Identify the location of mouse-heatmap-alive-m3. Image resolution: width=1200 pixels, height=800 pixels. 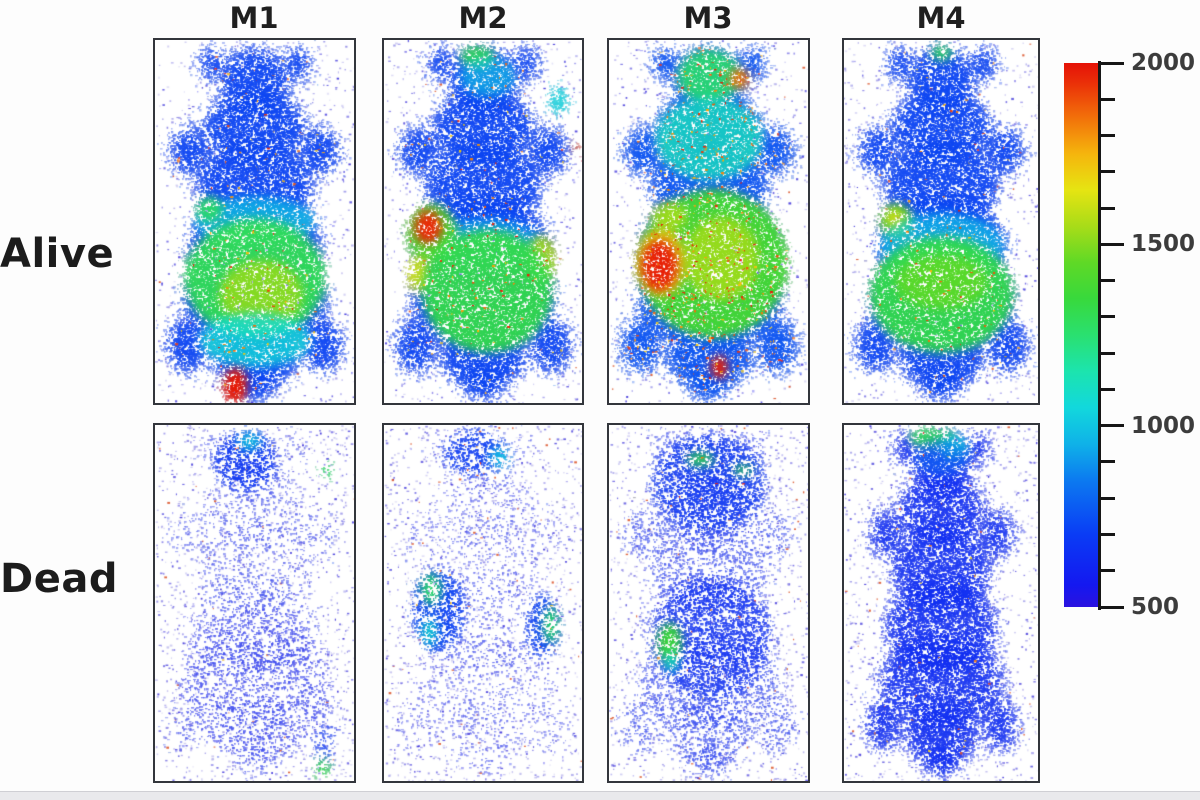
(708, 221).